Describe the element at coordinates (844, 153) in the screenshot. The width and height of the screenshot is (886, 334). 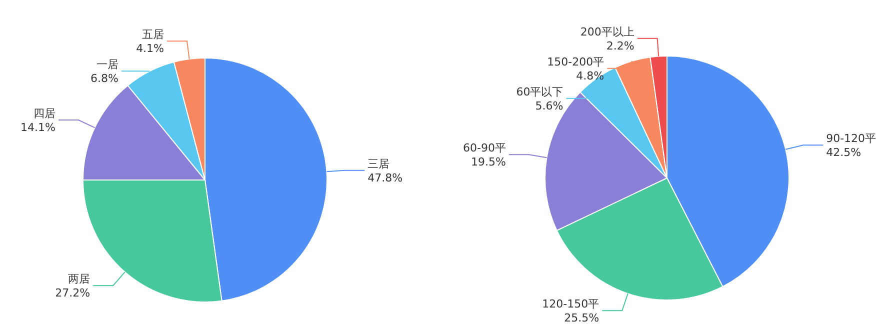
I see `data-label: 42.5%` at that location.